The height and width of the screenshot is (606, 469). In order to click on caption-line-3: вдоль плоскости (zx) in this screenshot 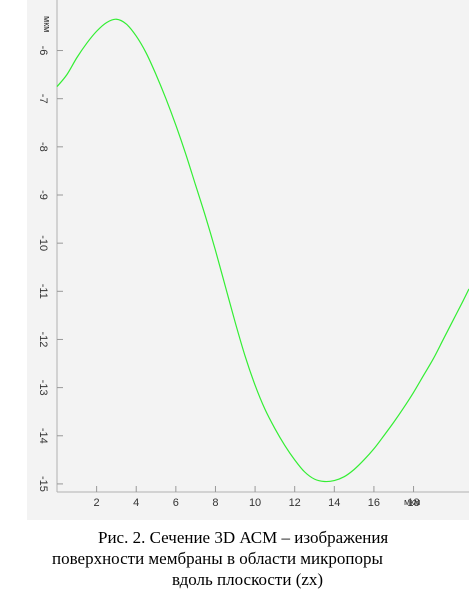, I will do `click(248, 579)`.